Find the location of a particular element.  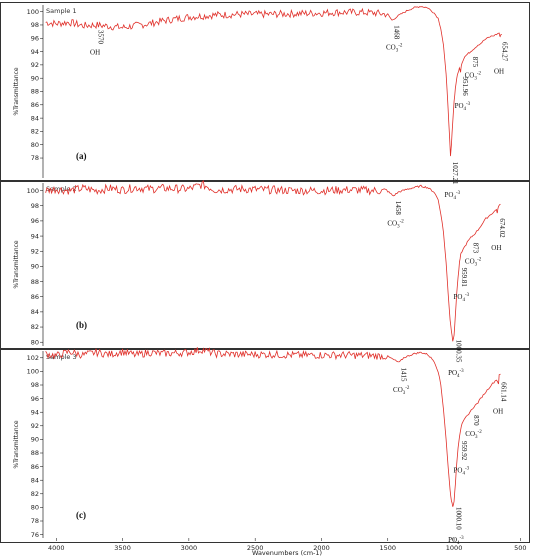

peak-wavenumber-label: 1027.21 is located at coordinates (455, 173).